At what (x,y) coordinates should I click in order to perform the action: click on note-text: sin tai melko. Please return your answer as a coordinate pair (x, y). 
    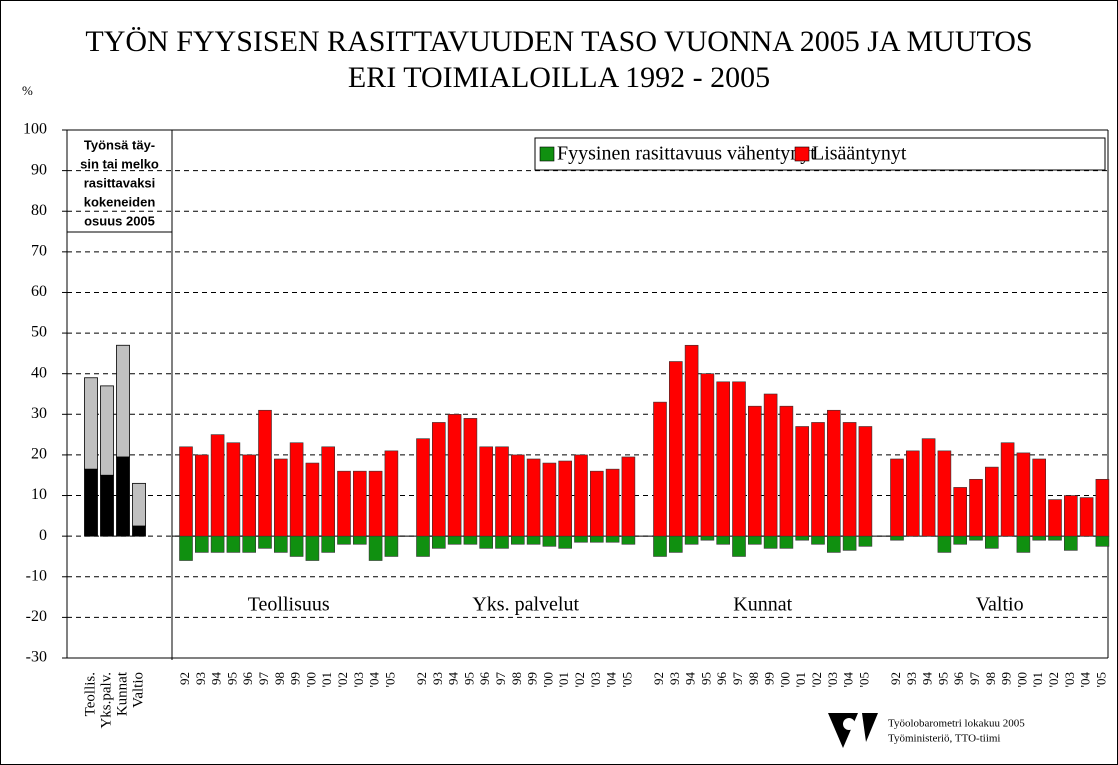
    Looking at the image, I should click on (119, 163).